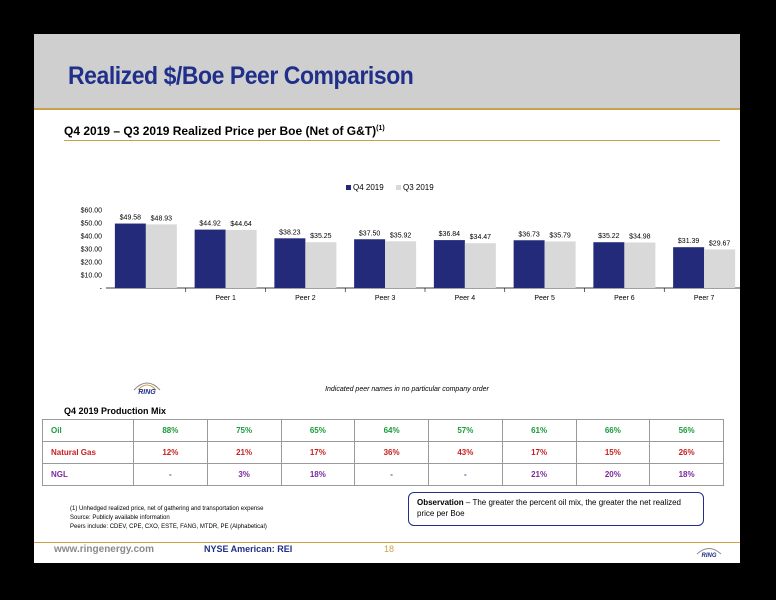  I want to click on mix-row-ngl: NGL -3% 18% - -21% 20% 18%, so click(383, 474).